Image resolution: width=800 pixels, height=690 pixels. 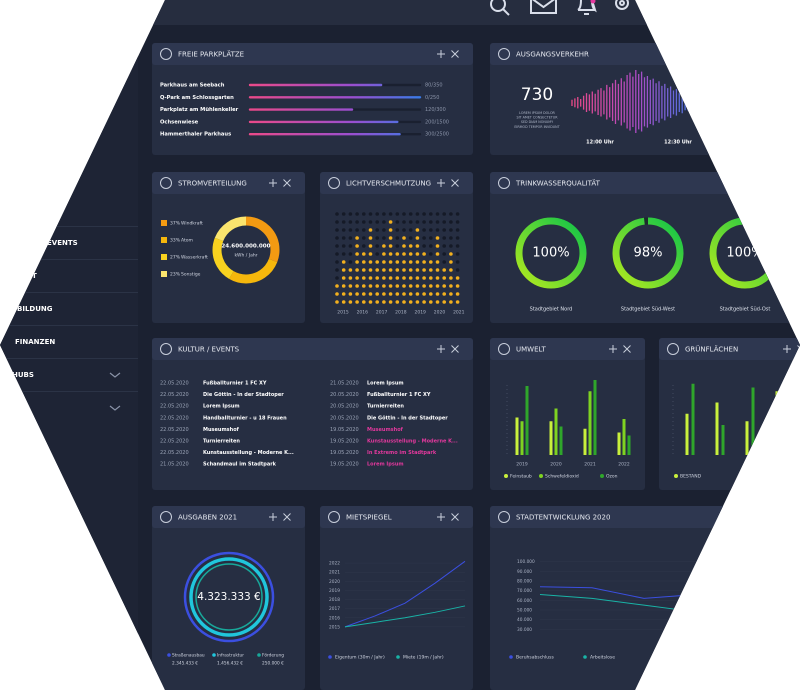 I want to click on y-tick-label: 30.000, so click(x=524, y=630).